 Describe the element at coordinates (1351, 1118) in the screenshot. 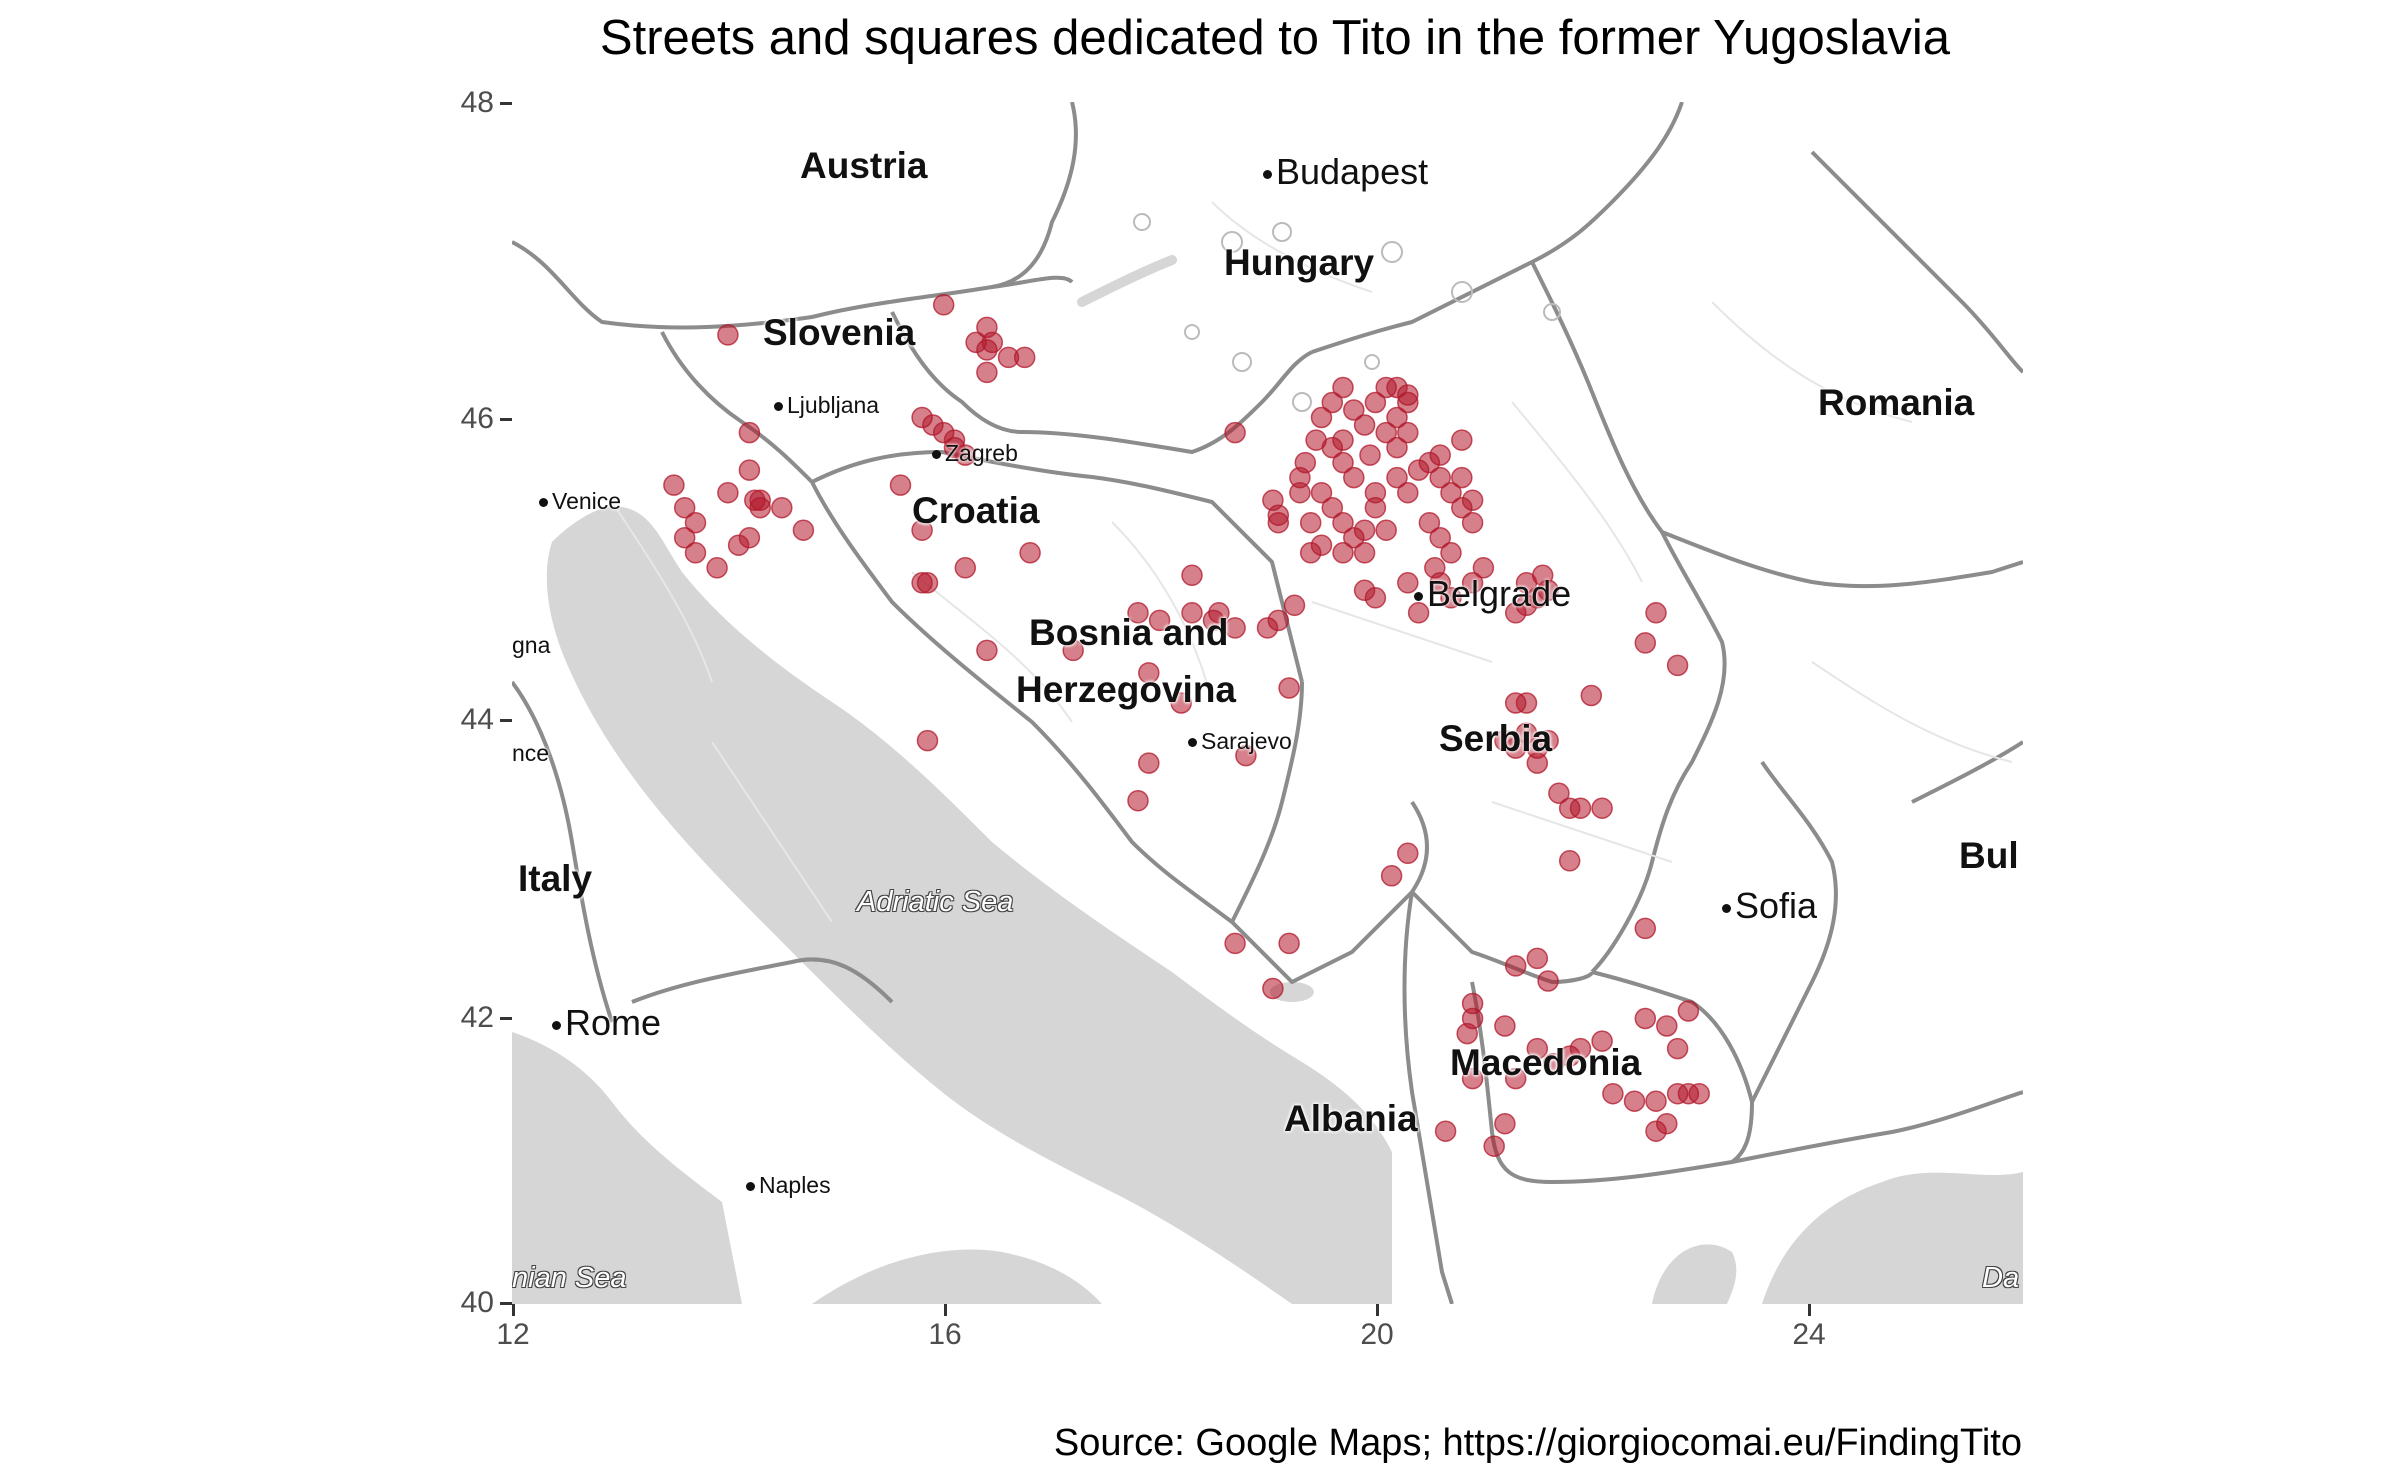

I see `label-albania: Albania` at that location.